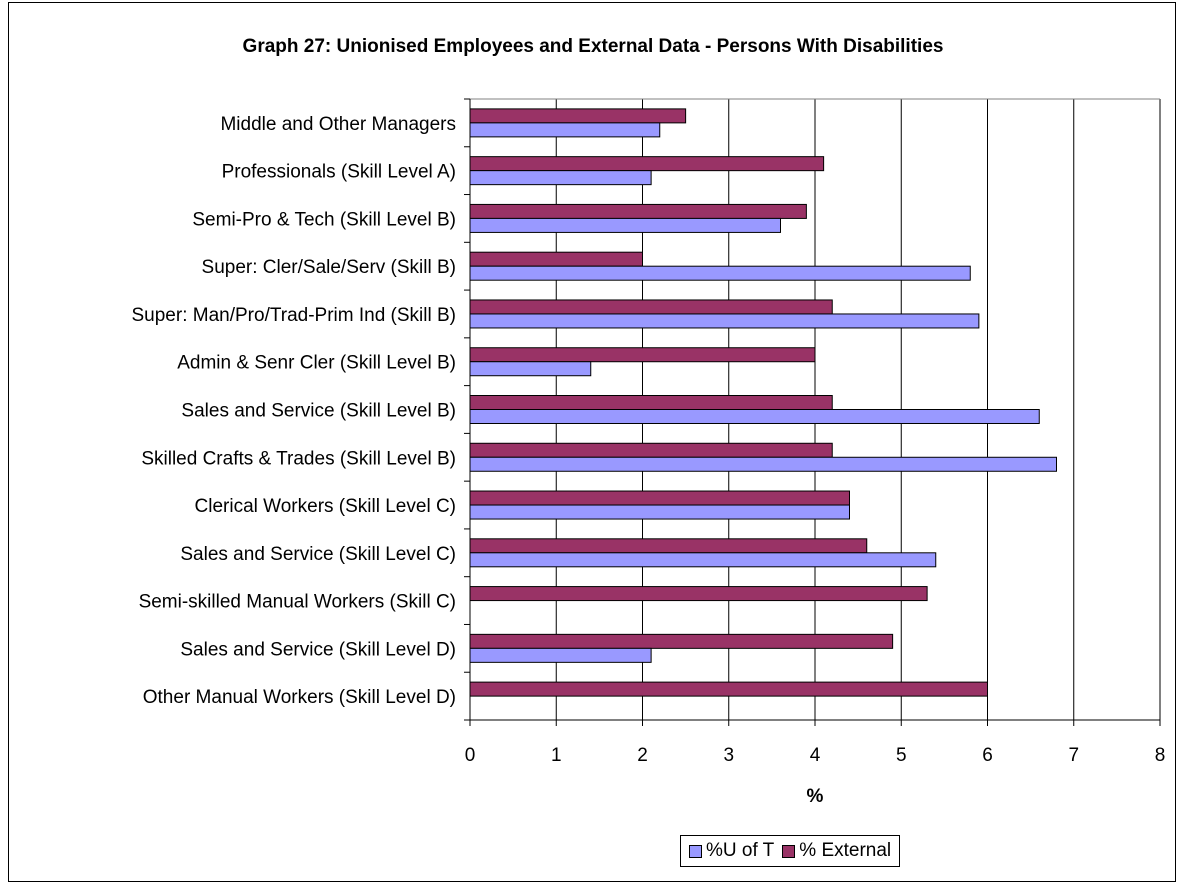  I want to click on legend-entry-external: % External, so click(836, 851).